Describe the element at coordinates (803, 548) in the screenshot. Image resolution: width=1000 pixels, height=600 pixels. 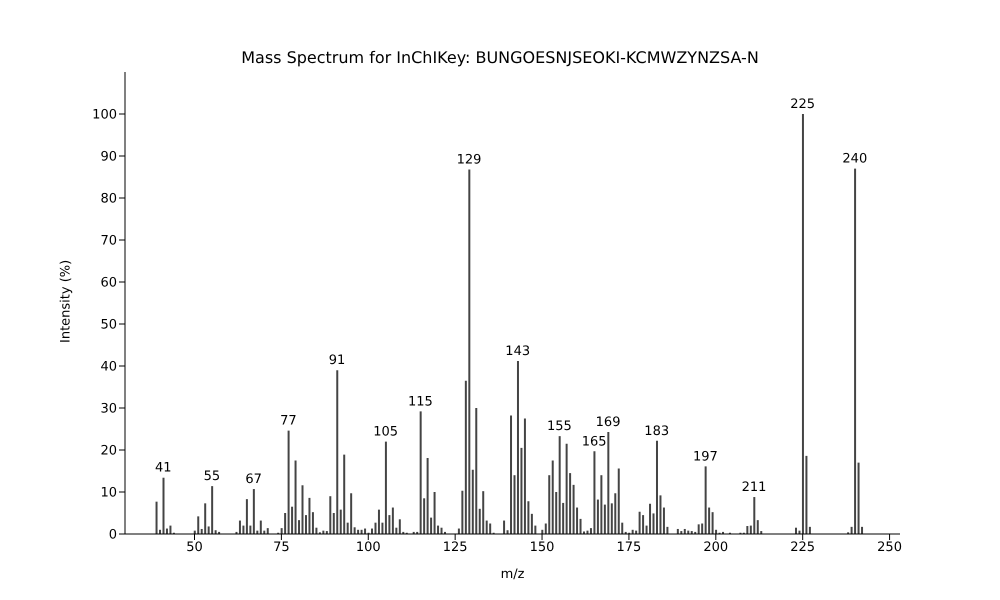
I see `x-tick-label: 225` at that location.